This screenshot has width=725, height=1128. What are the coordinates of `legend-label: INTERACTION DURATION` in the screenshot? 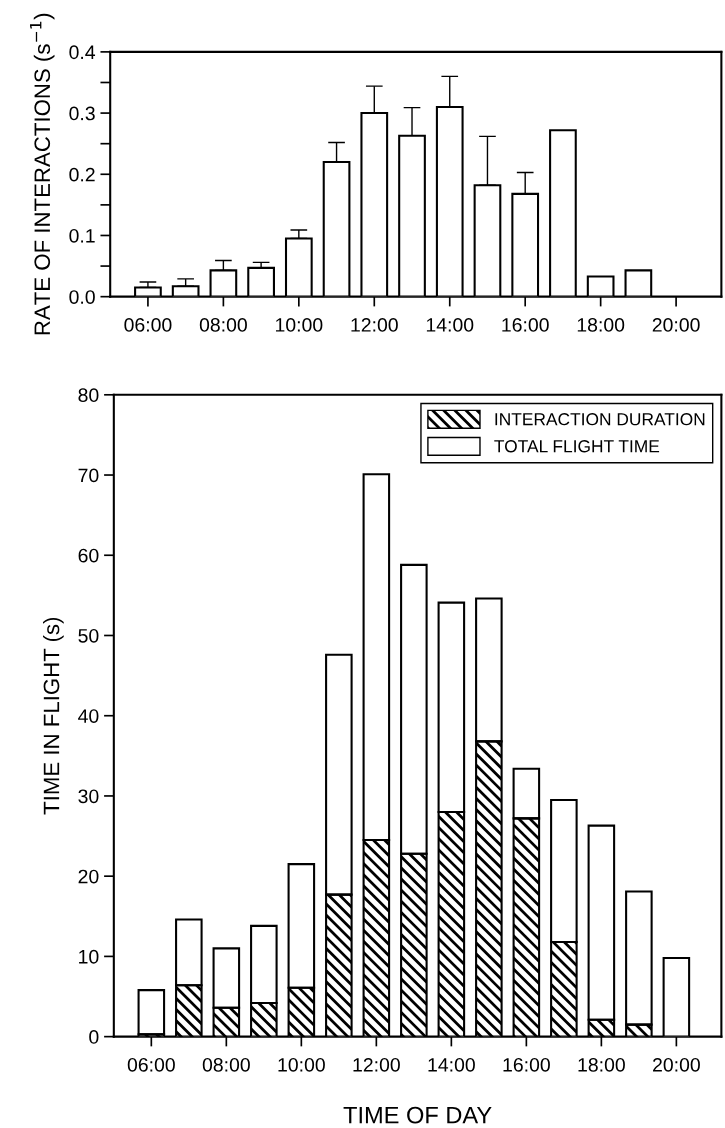 It's located at (600, 419).